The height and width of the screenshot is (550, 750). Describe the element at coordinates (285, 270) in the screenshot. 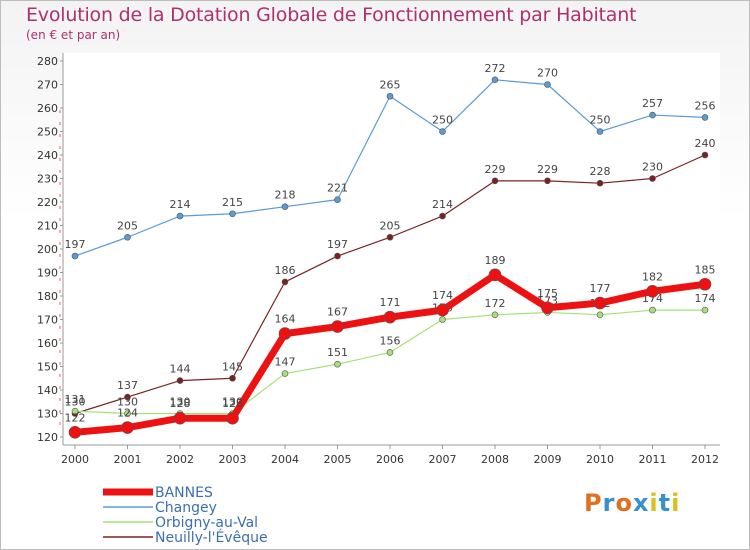

I see `data-label: 186` at that location.